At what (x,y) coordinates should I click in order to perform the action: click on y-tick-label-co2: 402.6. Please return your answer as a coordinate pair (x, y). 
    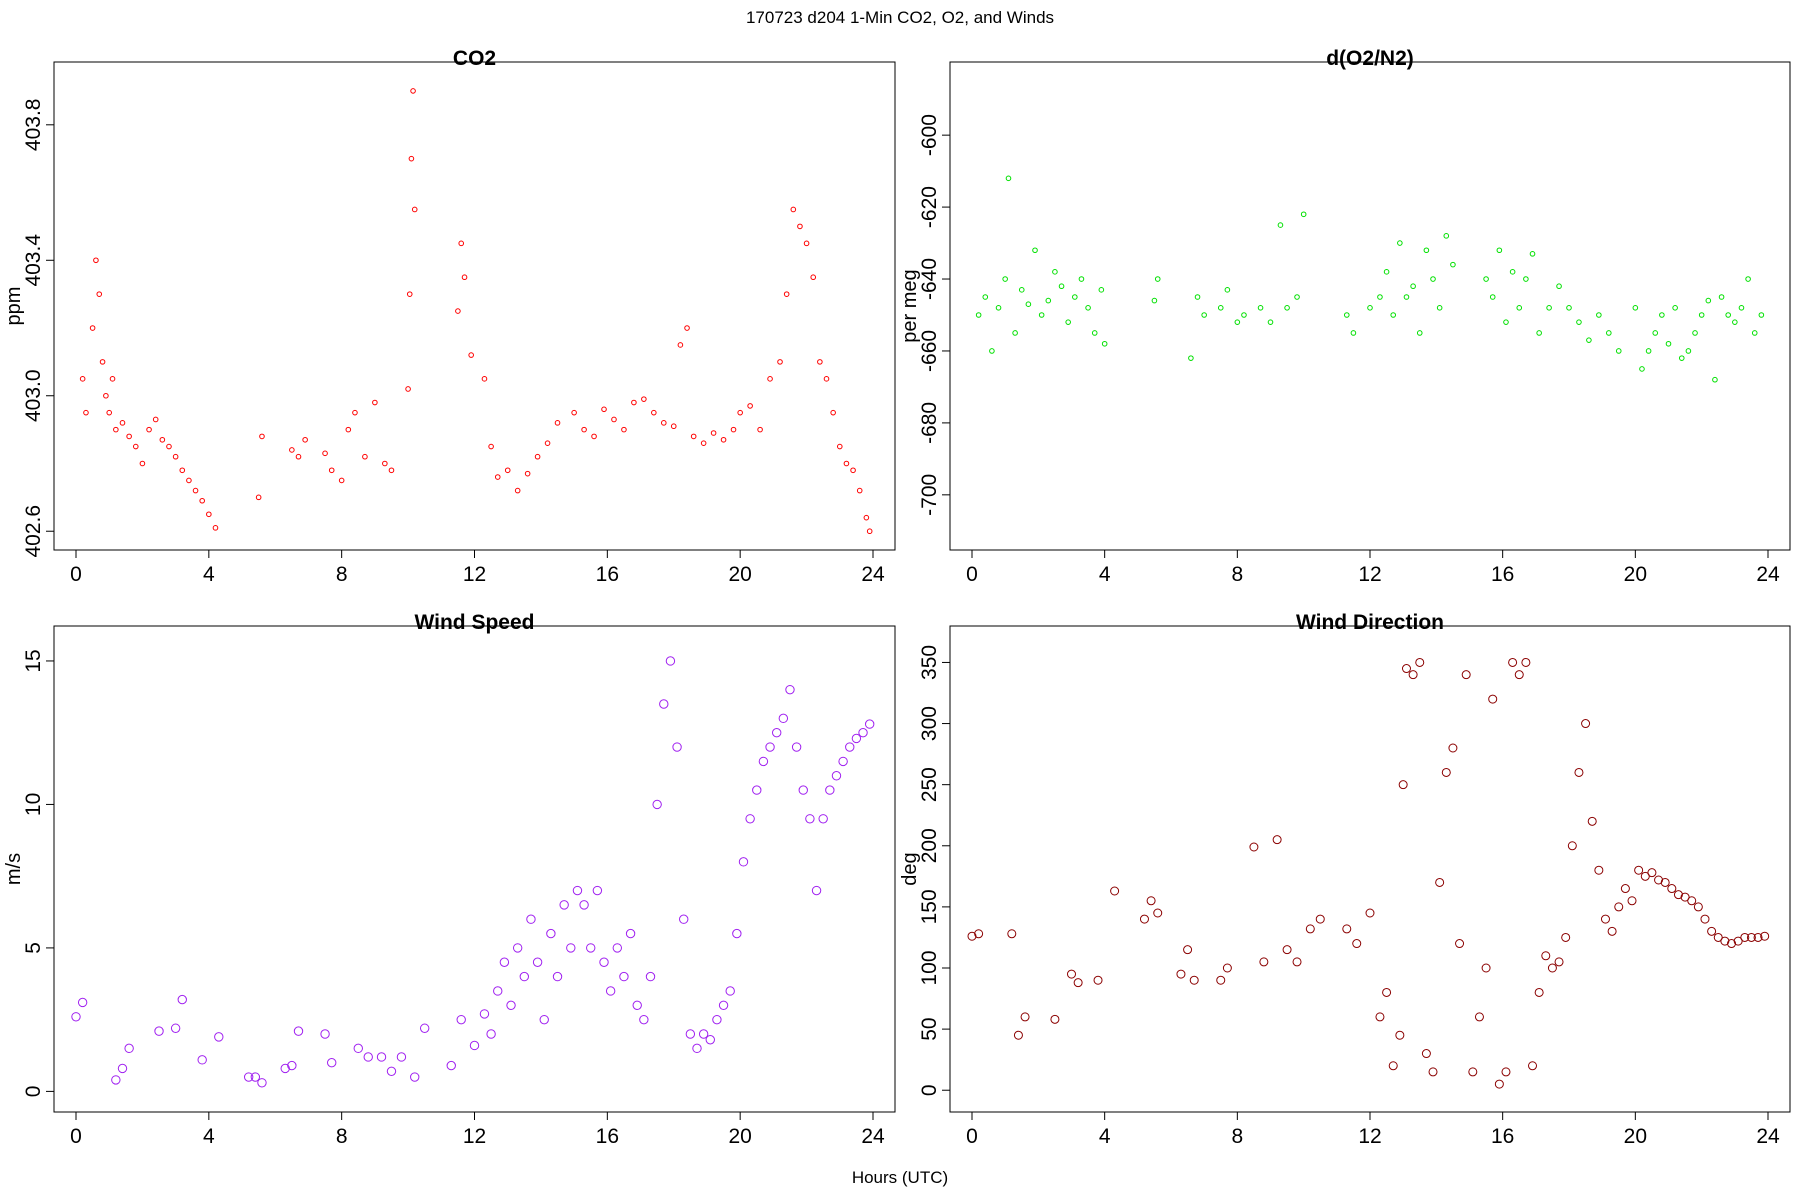
    Looking at the image, I should click on (33, 531).